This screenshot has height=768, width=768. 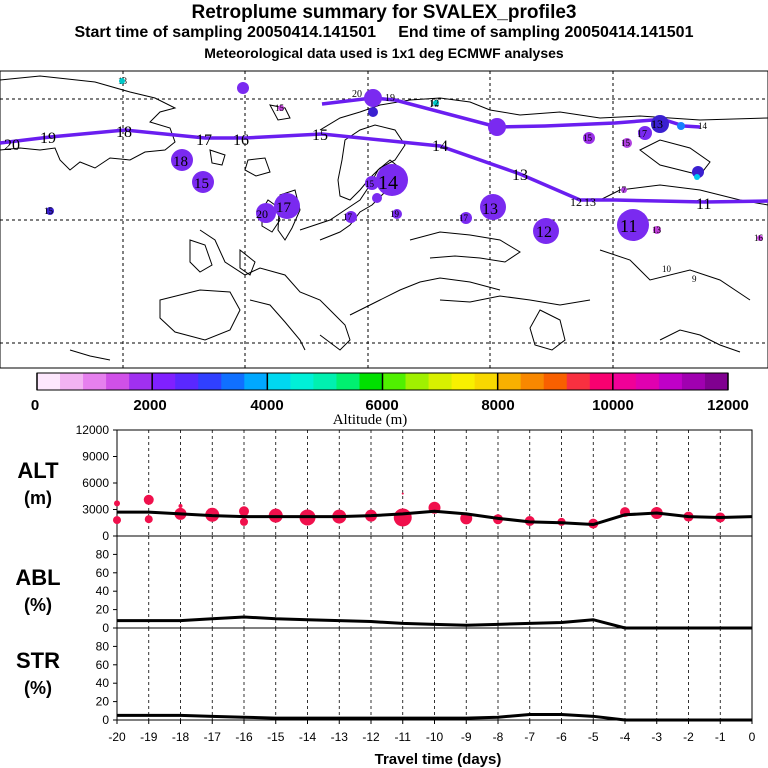 I want to click on lower-label: 13, so click(x=590, y=202).